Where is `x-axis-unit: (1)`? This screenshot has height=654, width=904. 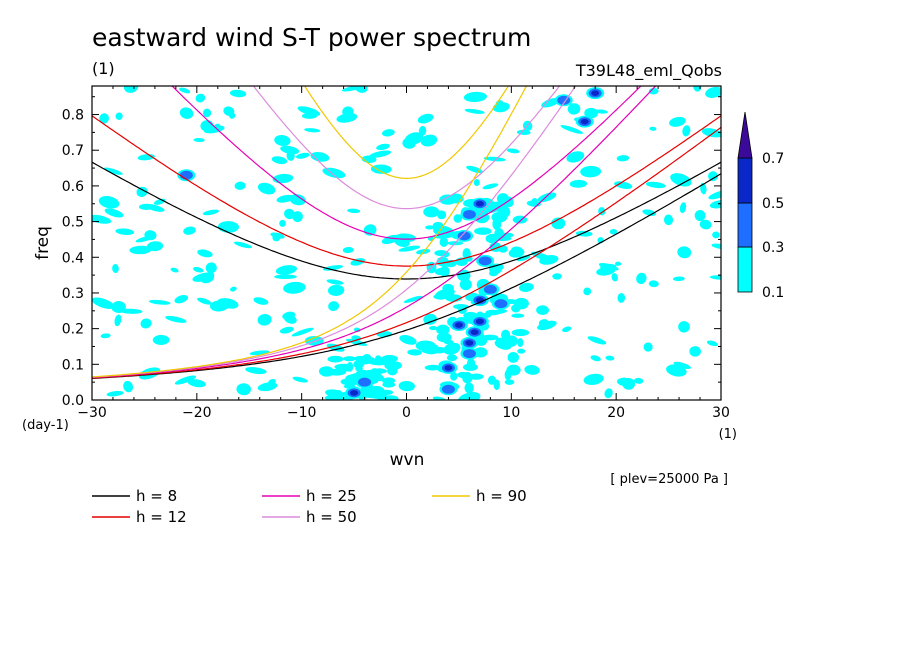 x-axis-unit: (1) is located at coordinates (728, 434).